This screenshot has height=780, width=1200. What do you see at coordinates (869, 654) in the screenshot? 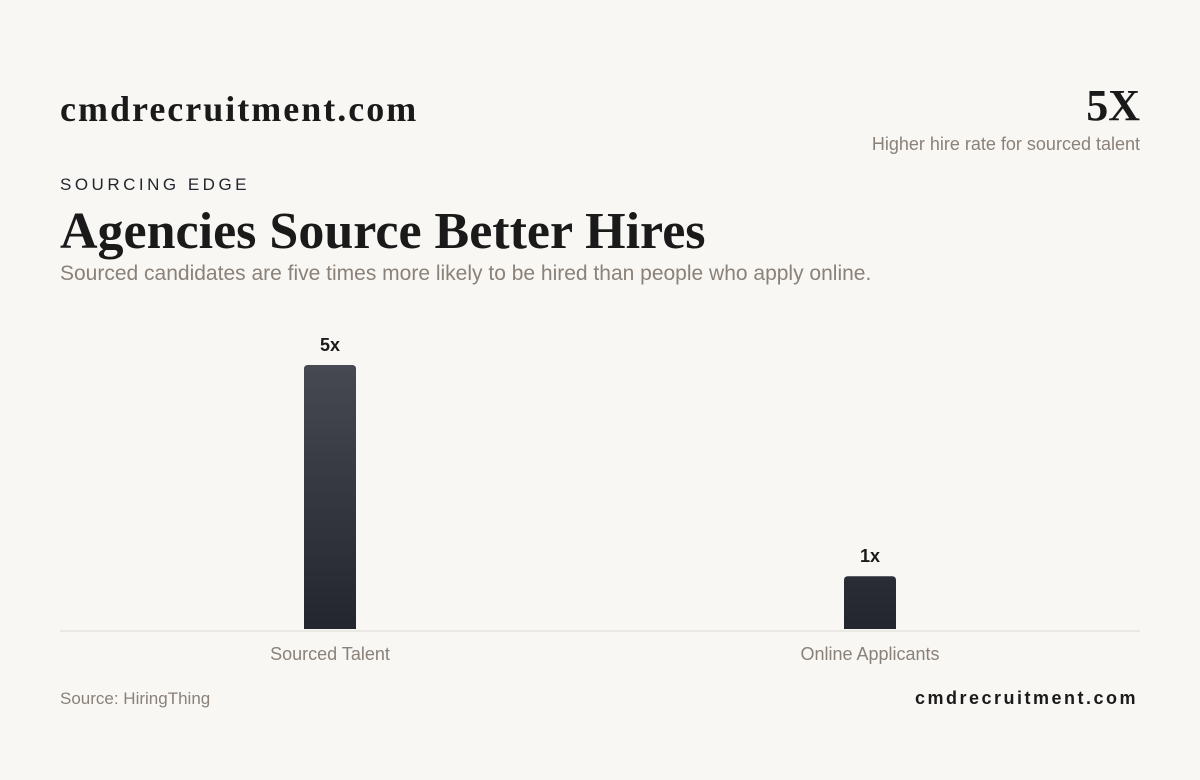
I see `x-tick-label: Online Applicants` at bounding box center [869, 654].